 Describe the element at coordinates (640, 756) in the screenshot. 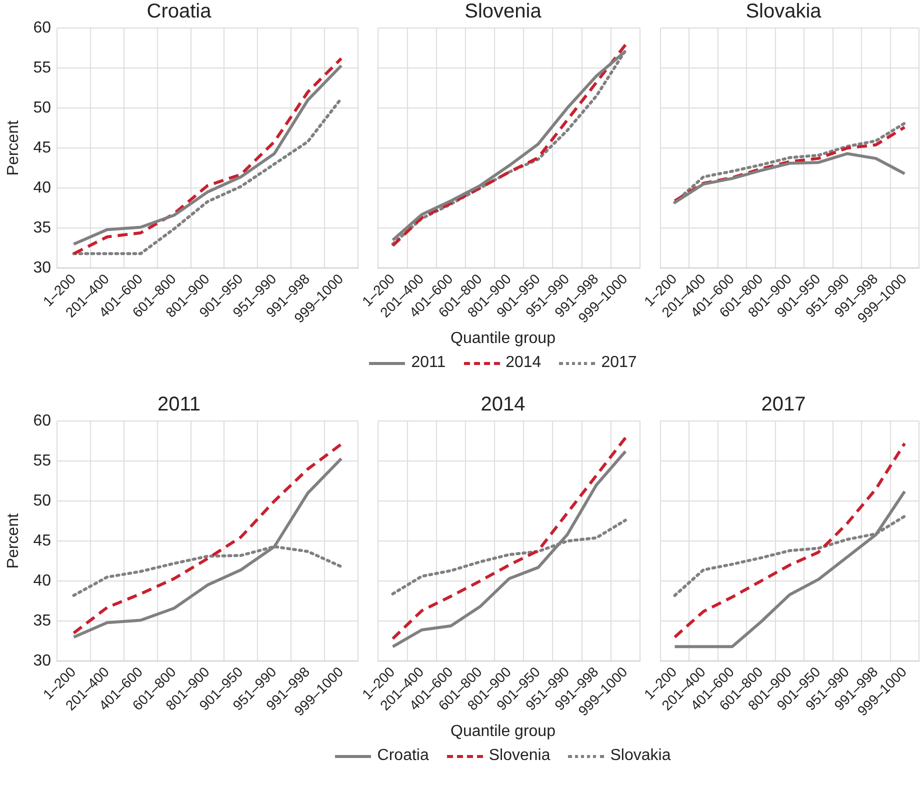

I see `legend-label: Slovakia` at that location.